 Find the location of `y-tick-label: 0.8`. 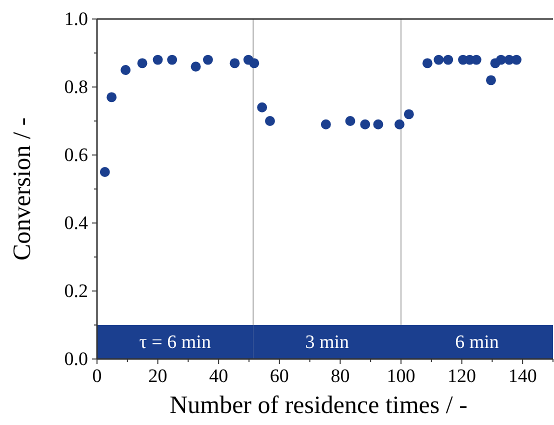

y-tick-label: 0.8 is located at coordinates (76, 87).